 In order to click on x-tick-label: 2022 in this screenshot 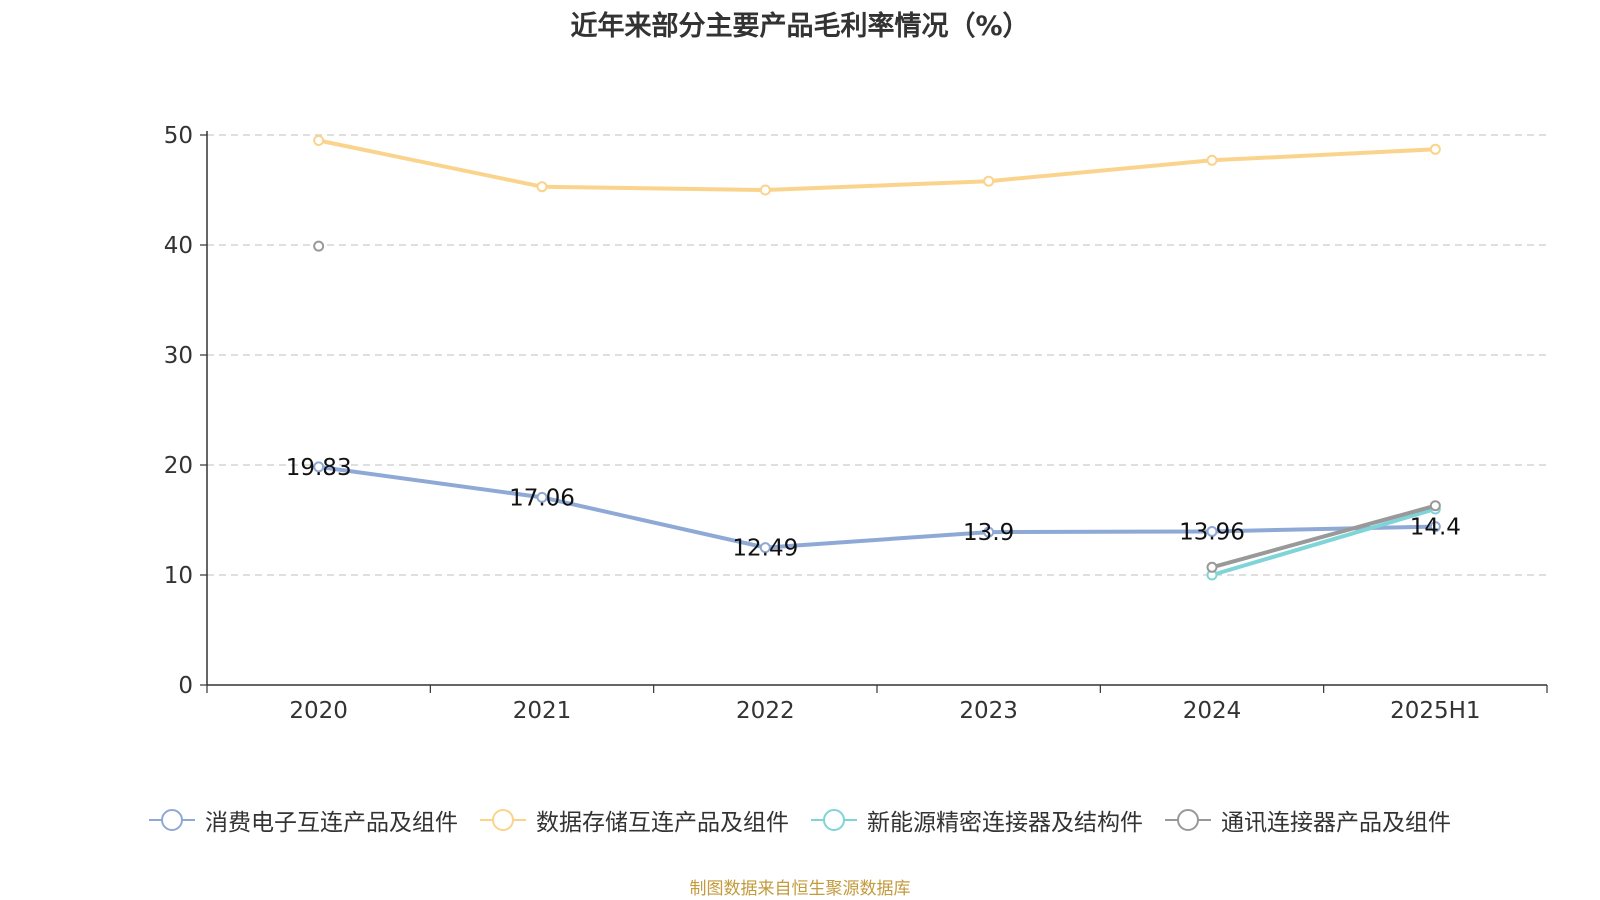, I will do `click(765, 711)`.